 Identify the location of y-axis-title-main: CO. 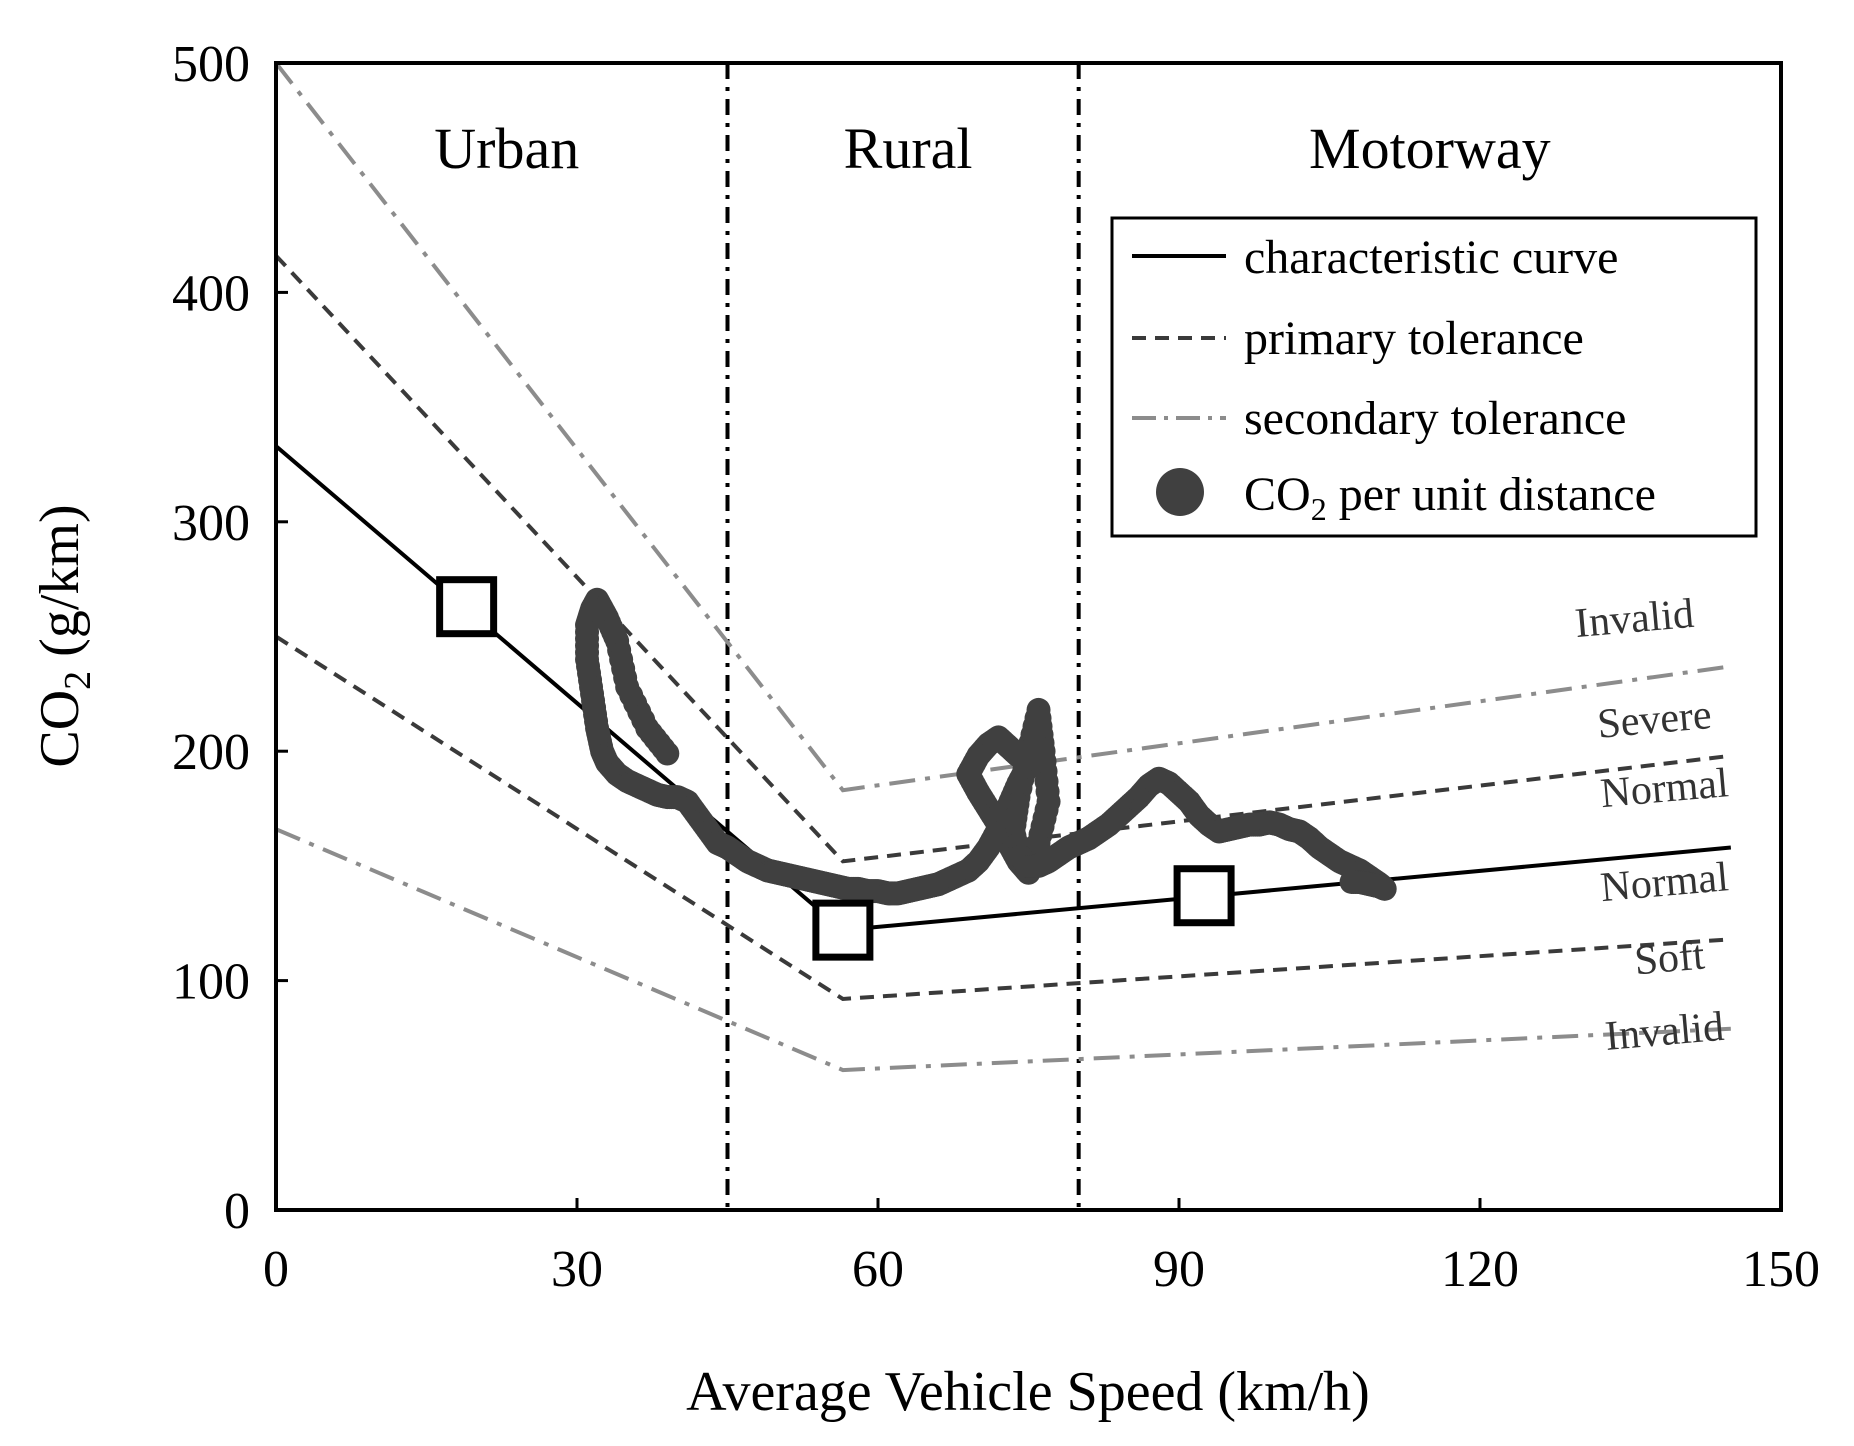
(60, 729).